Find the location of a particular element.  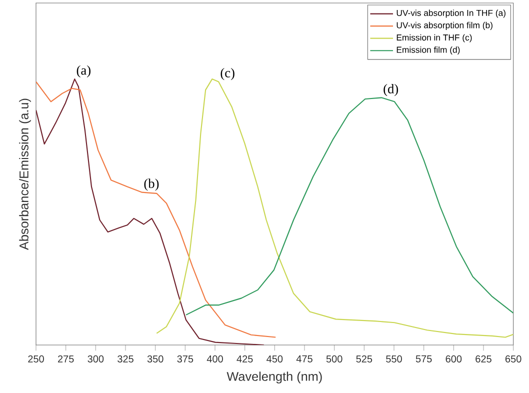

x-axis-title: Wavelength (nm) is located at coordinates (274, 378).